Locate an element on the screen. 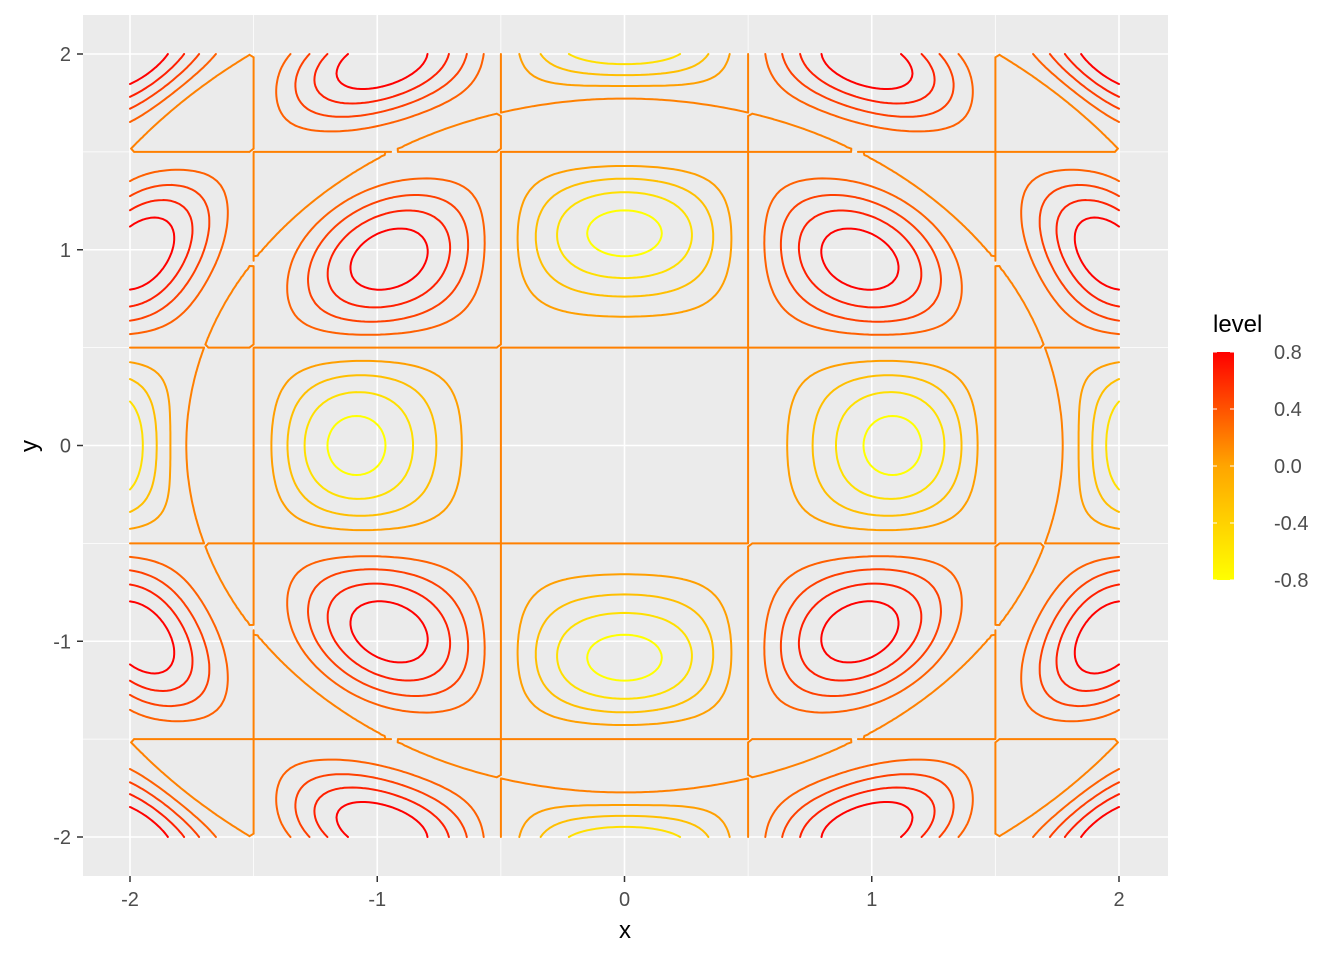 The width and height of the screenshot is (1344, 960). y-tick-label: 2 is located at coordinates (65, 55).